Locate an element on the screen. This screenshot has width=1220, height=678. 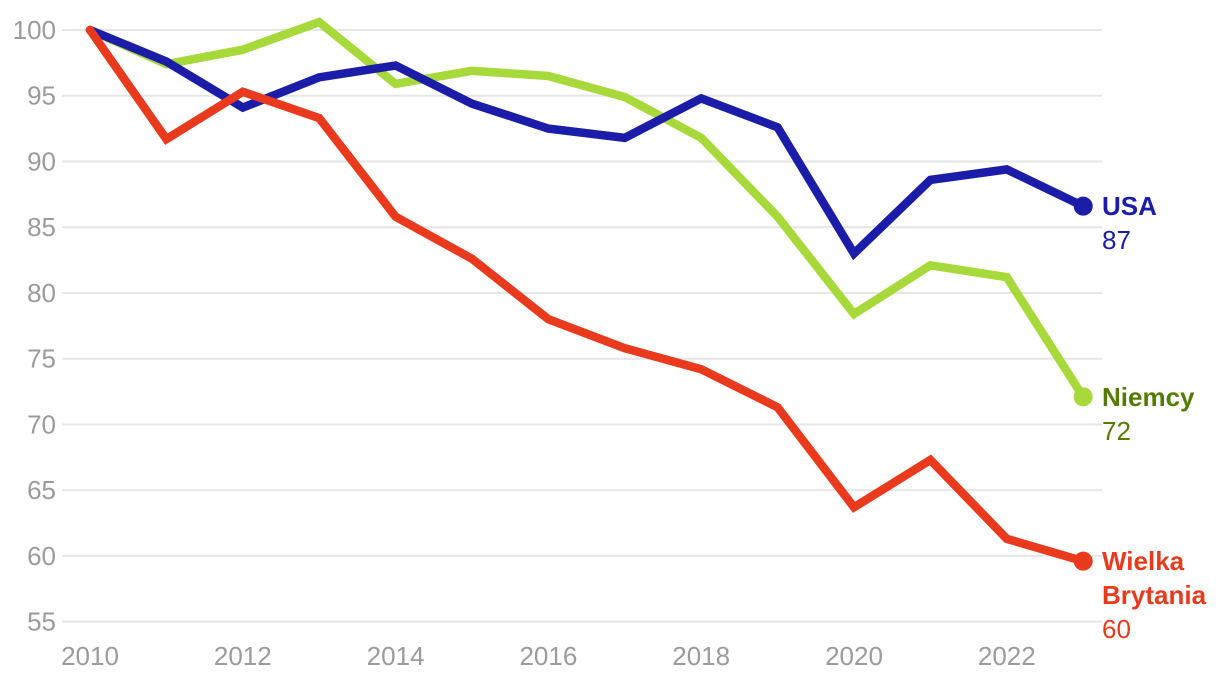
x-tick-label: 2022 is located at coordinates (1007, 656).